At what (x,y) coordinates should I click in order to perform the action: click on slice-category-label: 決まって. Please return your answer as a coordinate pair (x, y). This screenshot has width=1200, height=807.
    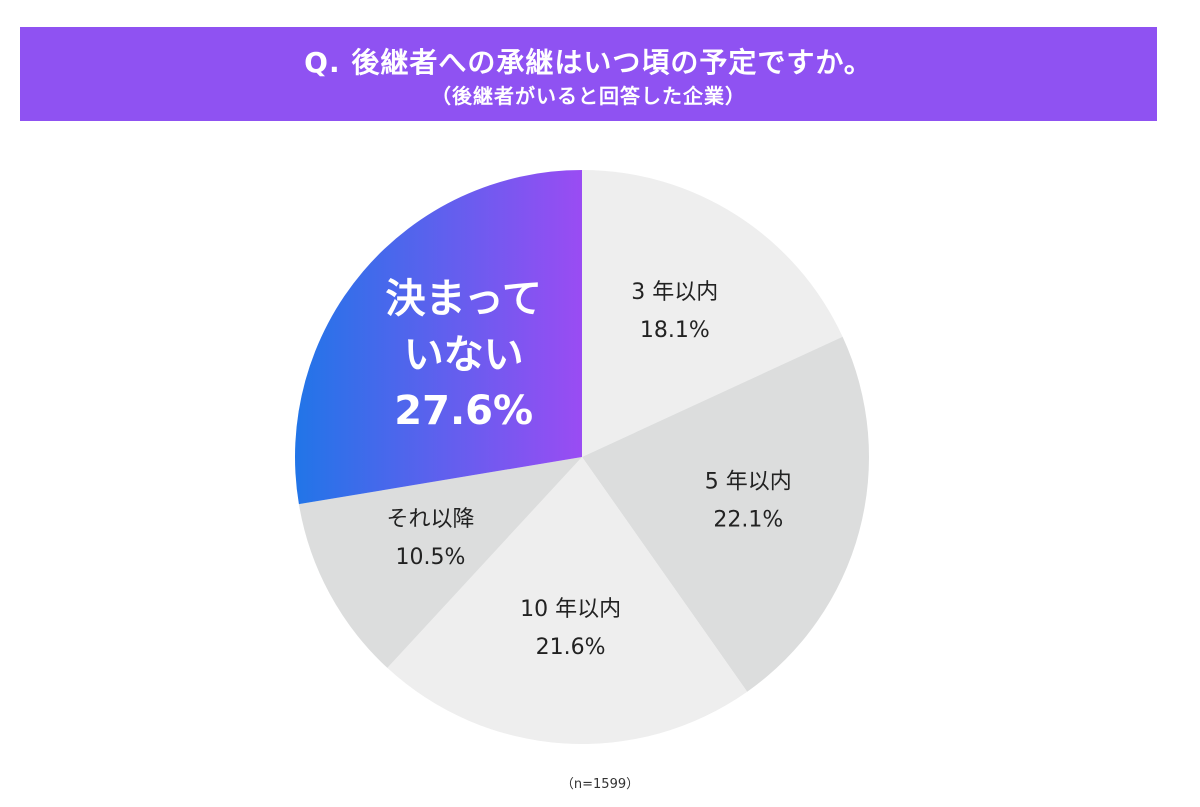
    Looking at the image, I should click on (463, 299).